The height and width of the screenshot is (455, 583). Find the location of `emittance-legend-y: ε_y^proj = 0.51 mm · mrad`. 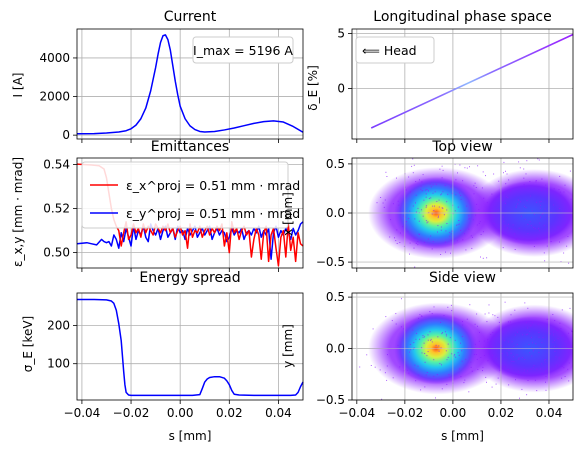

emittance-legend-y: ε_y^proj = 0.51 mm · mrad is located at coordinates (213, 213).